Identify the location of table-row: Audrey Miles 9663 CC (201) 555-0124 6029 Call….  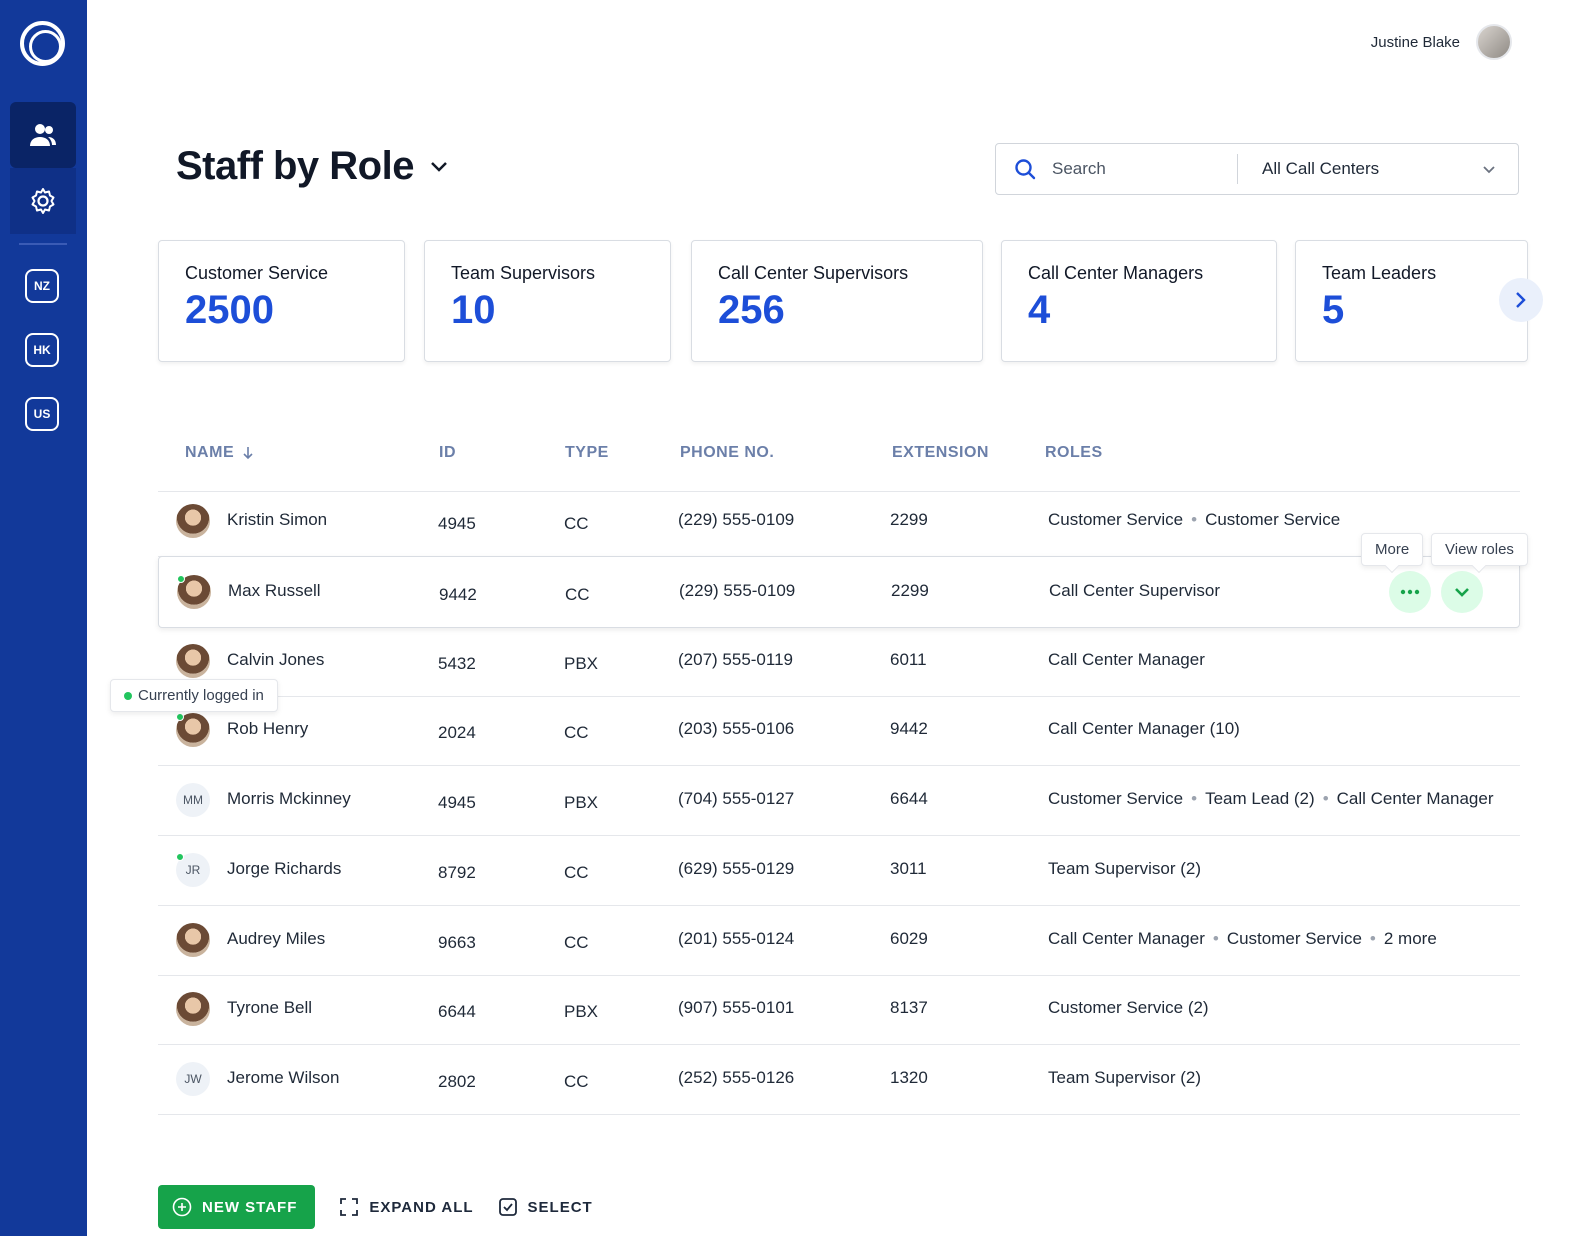
(839, 940).